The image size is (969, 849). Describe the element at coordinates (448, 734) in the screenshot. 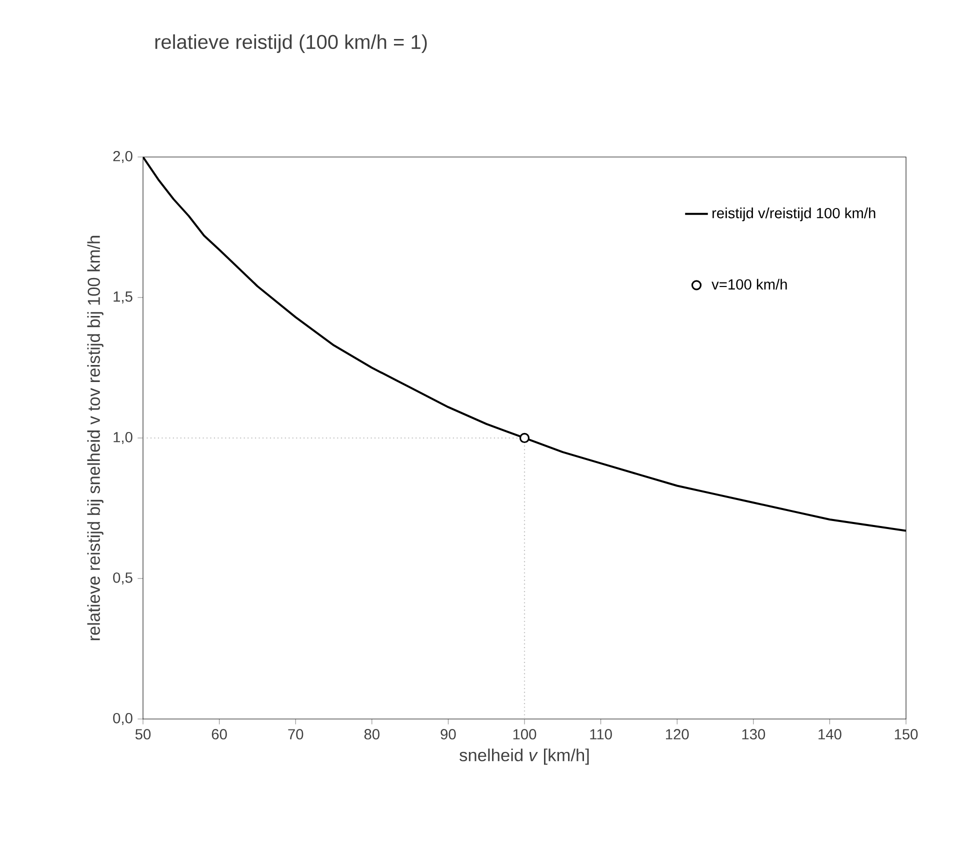

I see `x-tick-label: 90` at that location.